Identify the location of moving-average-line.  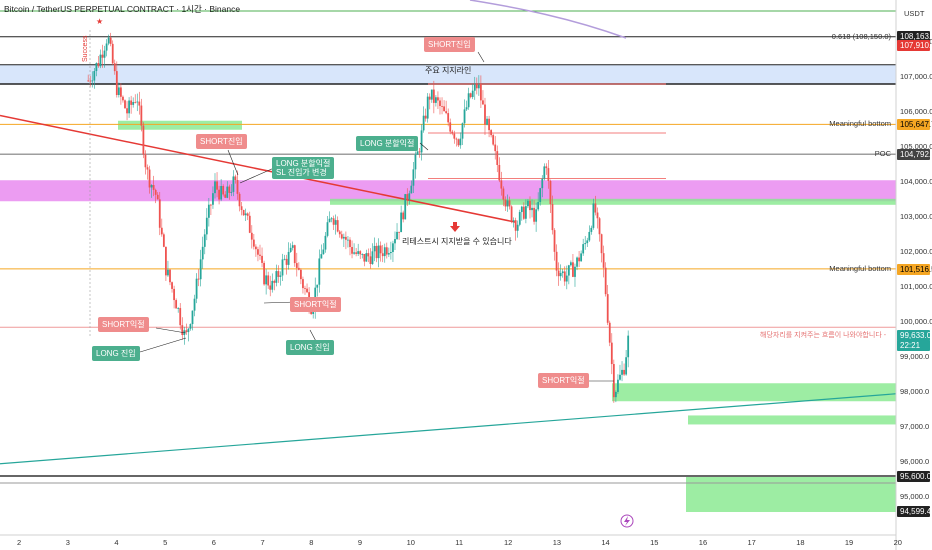
(548, 19).